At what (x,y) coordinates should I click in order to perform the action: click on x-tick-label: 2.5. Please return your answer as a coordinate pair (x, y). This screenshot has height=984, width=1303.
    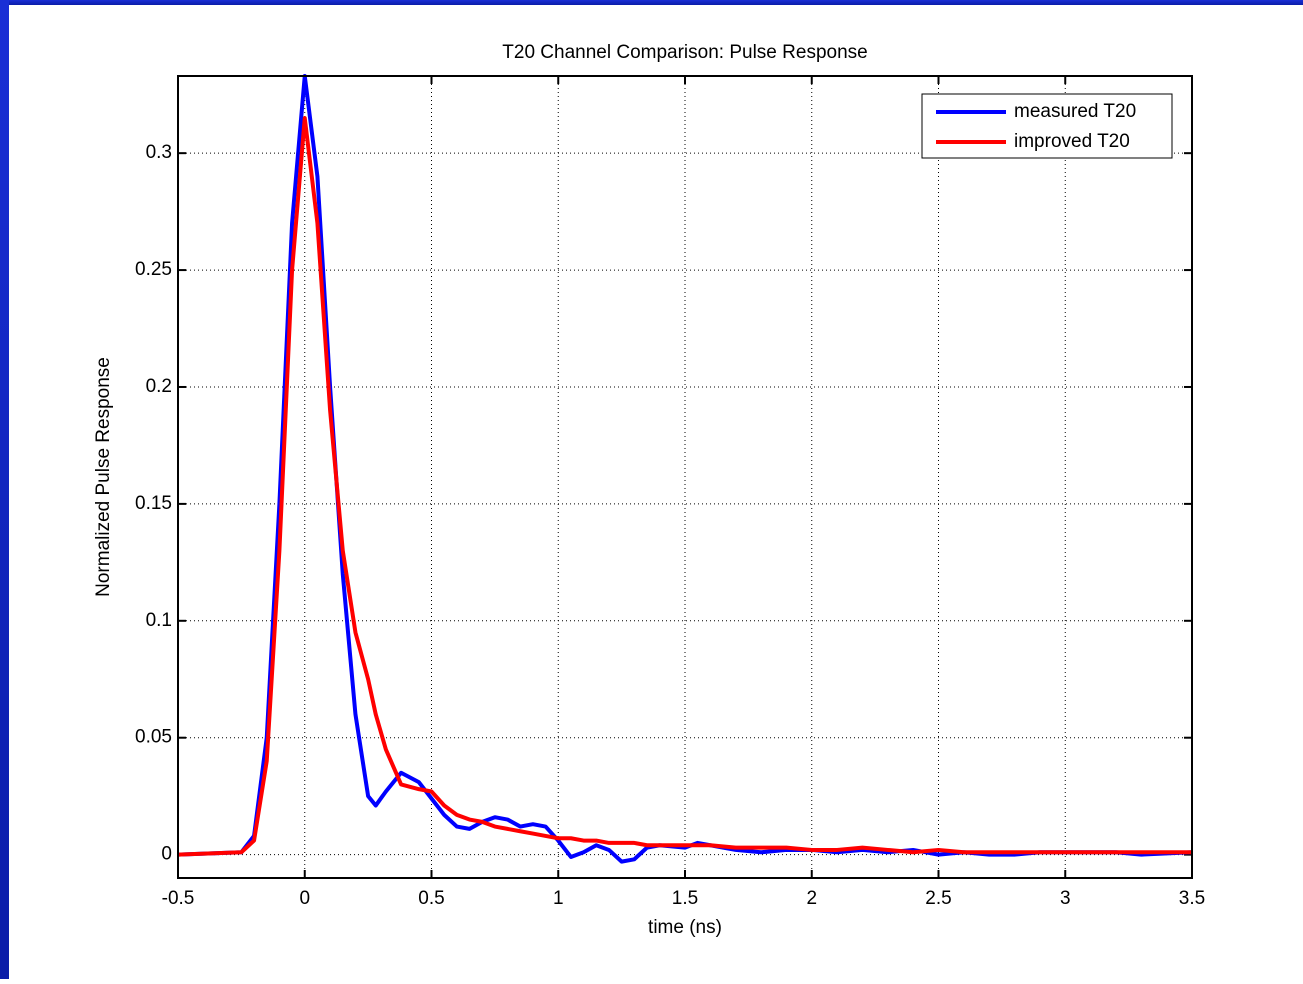
    Looking at the image, I should click on (938, 898).